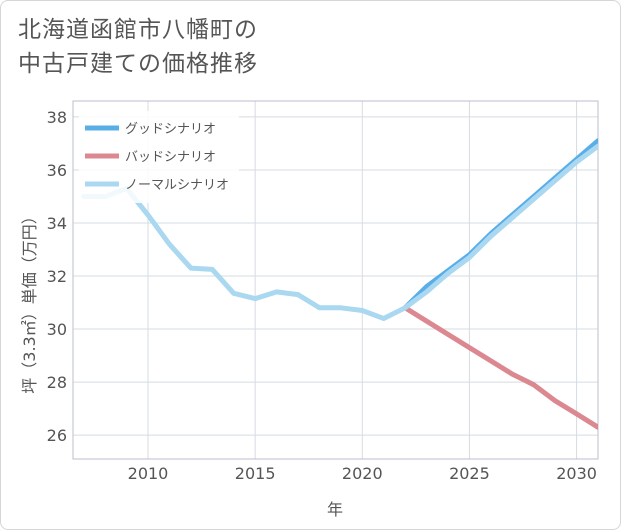 The height and width of the screenshot is (530, 621). I want to click on legend-label-2: ノーマルシナリオ, so click(177, 185).